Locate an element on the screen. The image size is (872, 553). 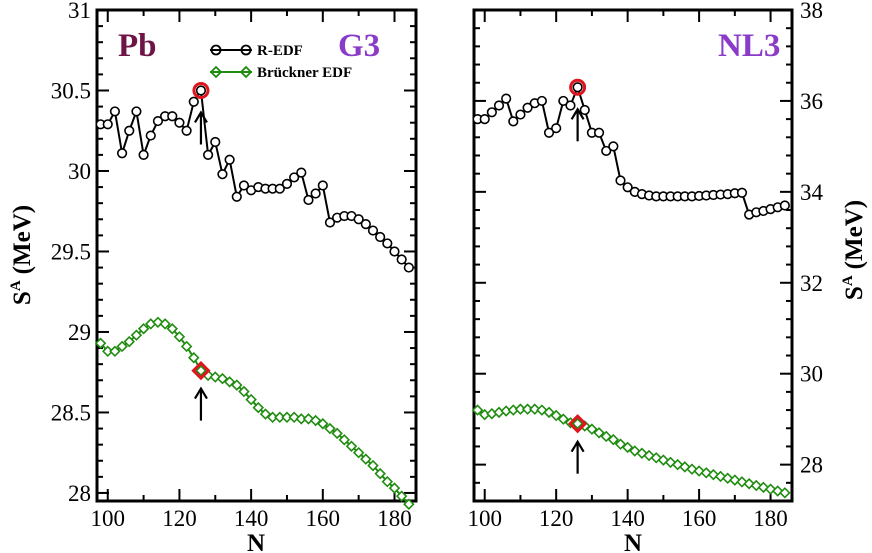
y-axis-unit: (MeV) is located at coordinates (22, 239).